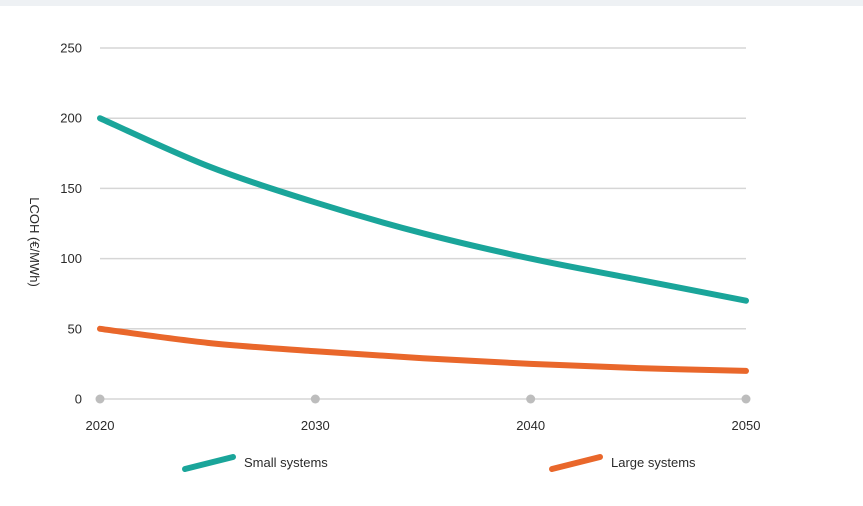 The image size is (863, 506). I want to click on x-tick-label: 2040, so click(530, 425).